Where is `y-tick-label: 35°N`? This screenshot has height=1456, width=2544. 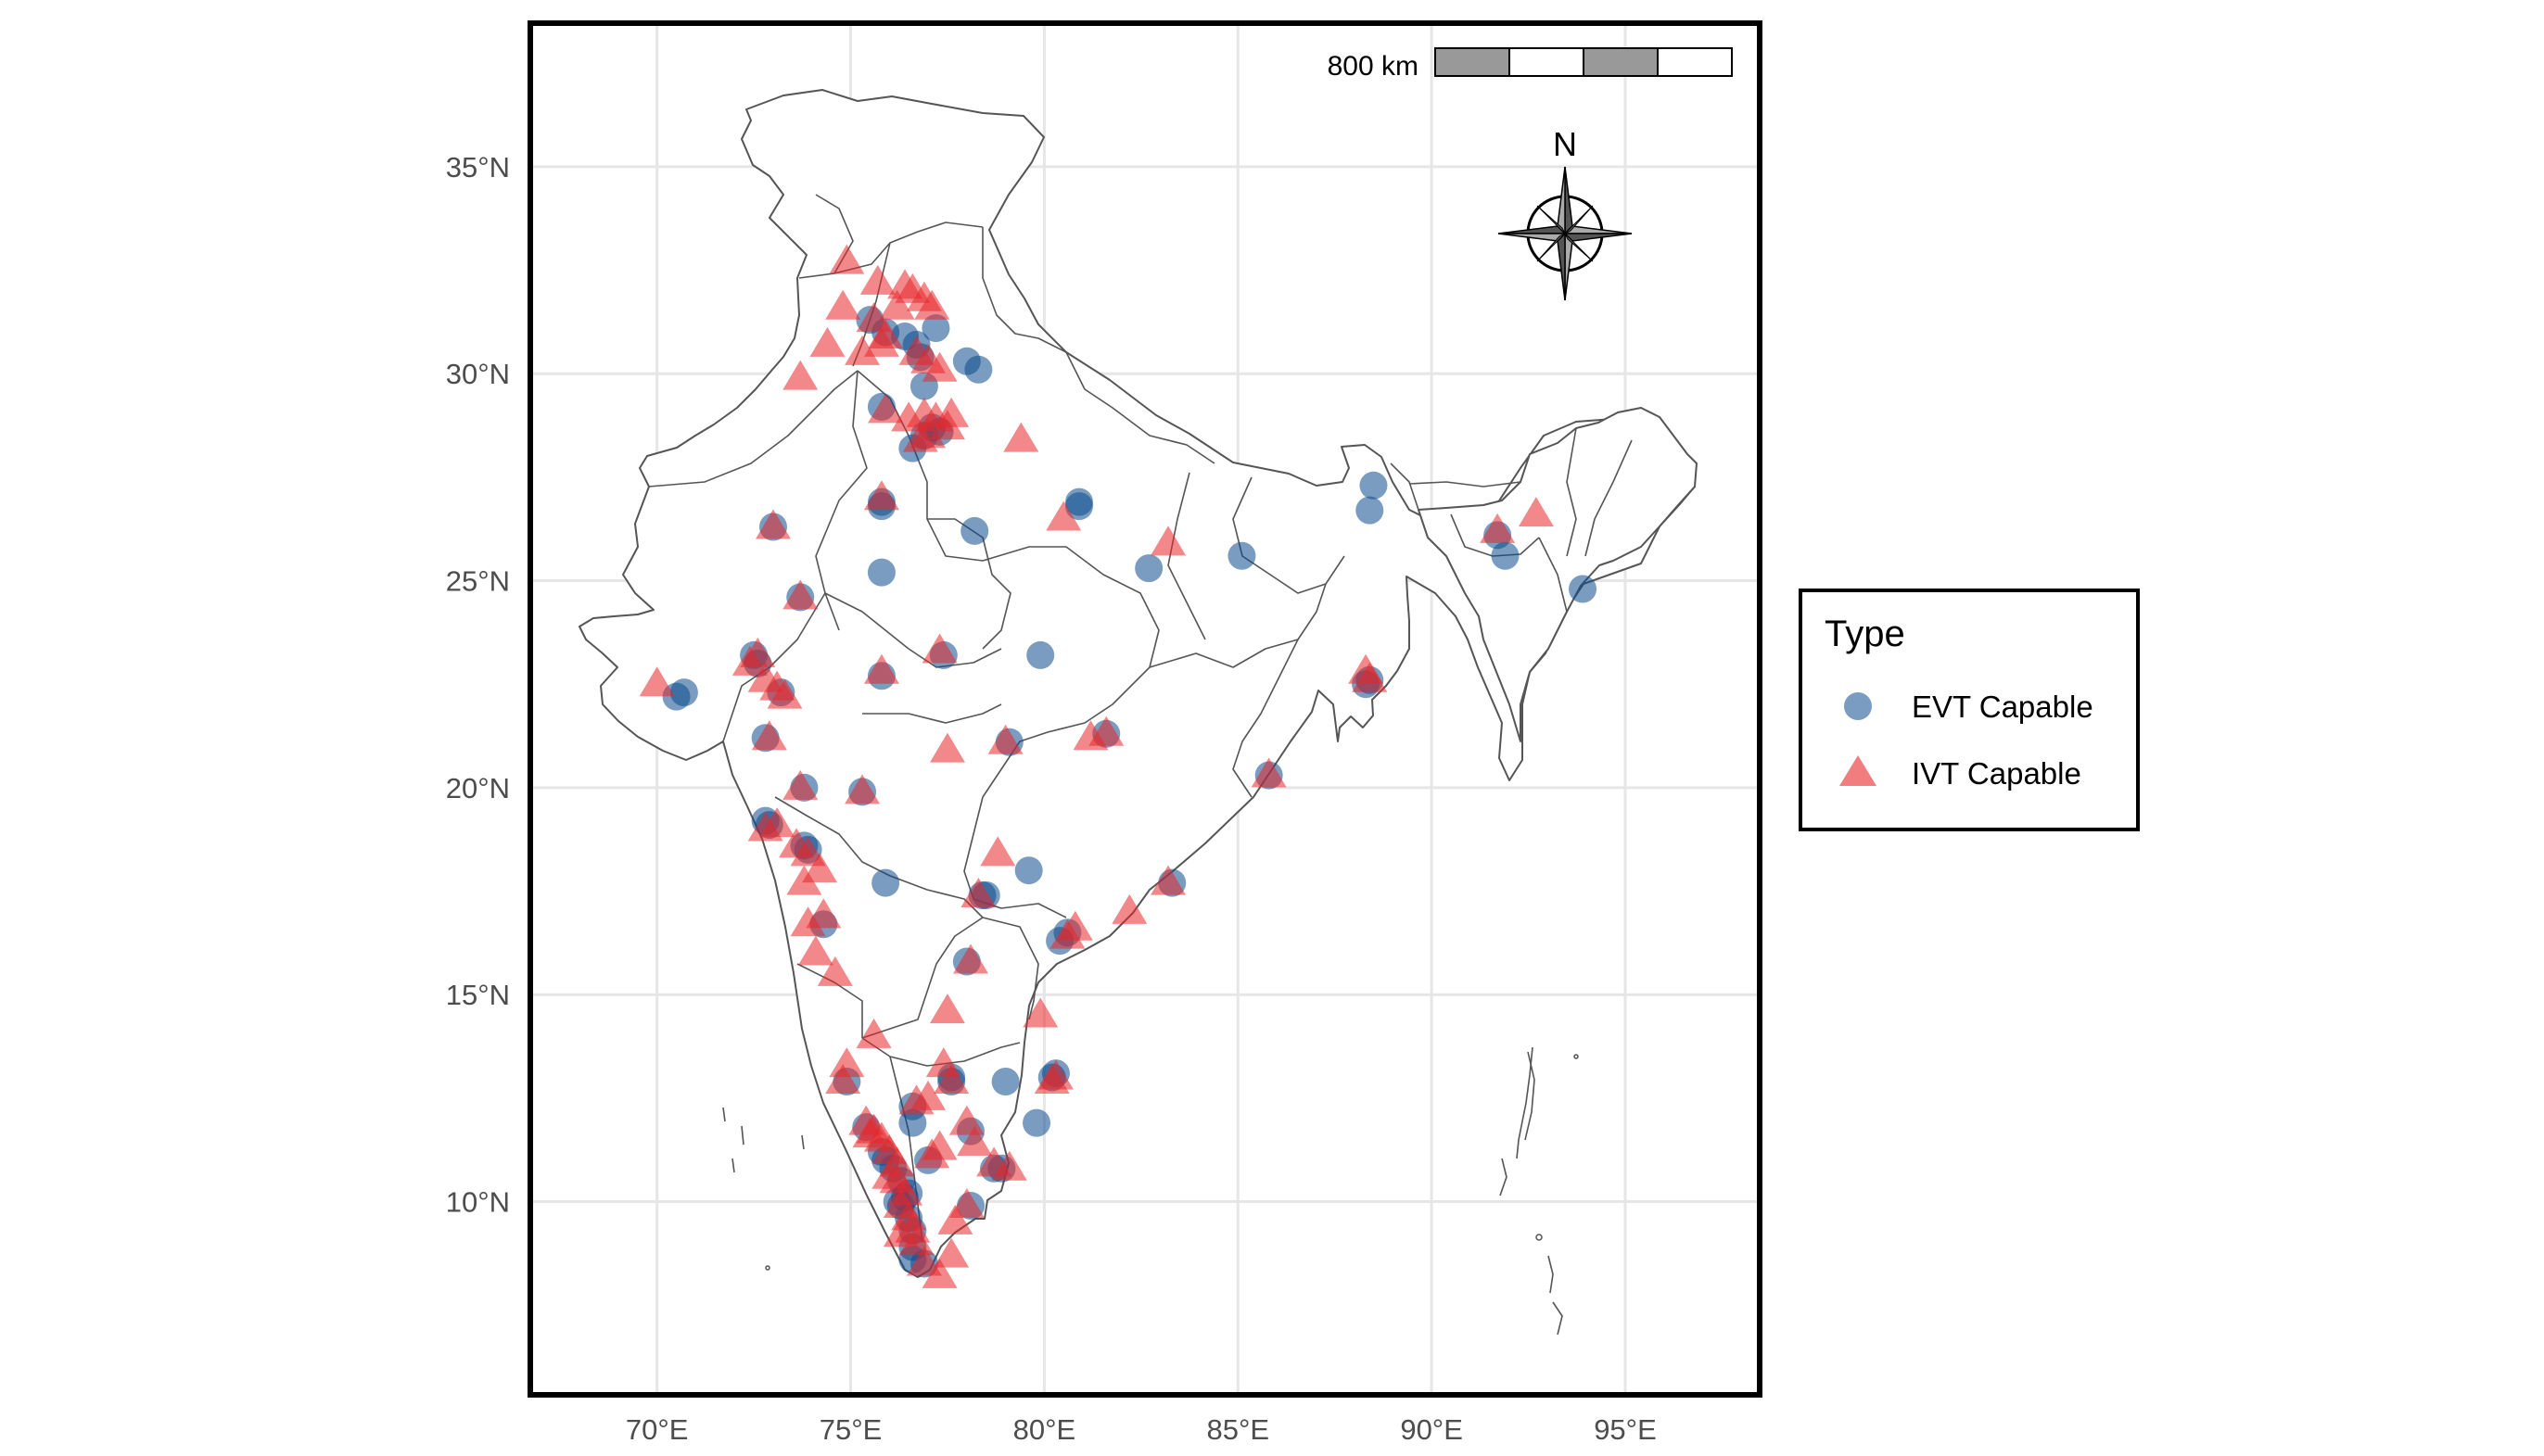
y-tick-label: 35°N is located at coordinates (478, 167).